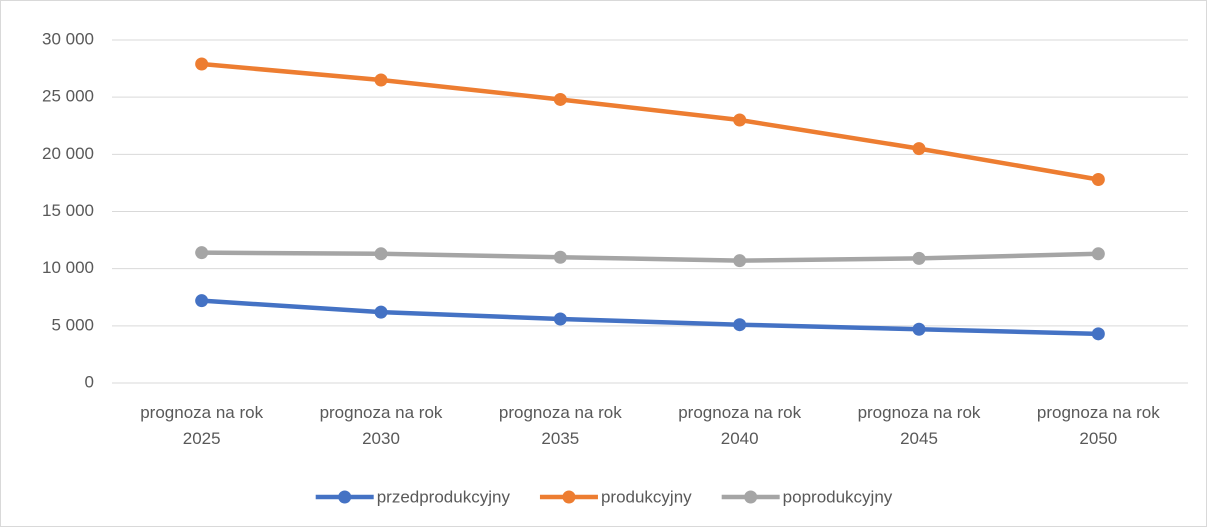 The height and width of the screenshot is (528, 1208). Describe the element at coordinates (381, 438) in the screenshot. I see `x-tick-line: 2030` at that location.